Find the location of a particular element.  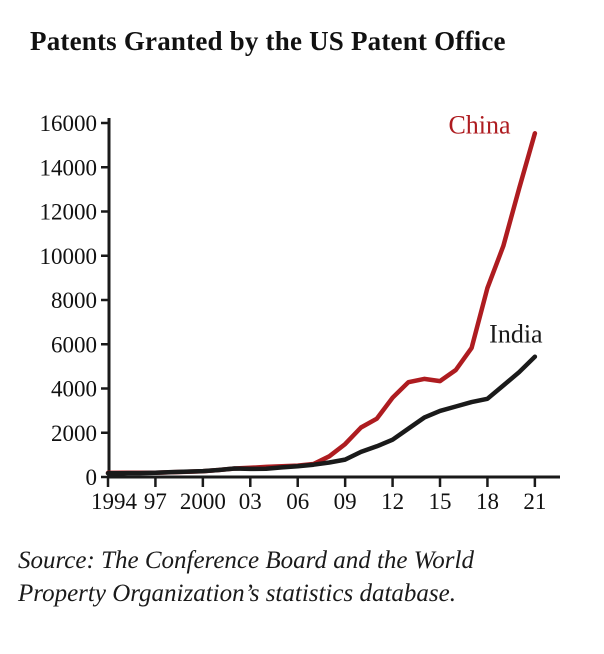

x-tick-label: 15 is located at coordinates (440, 501).